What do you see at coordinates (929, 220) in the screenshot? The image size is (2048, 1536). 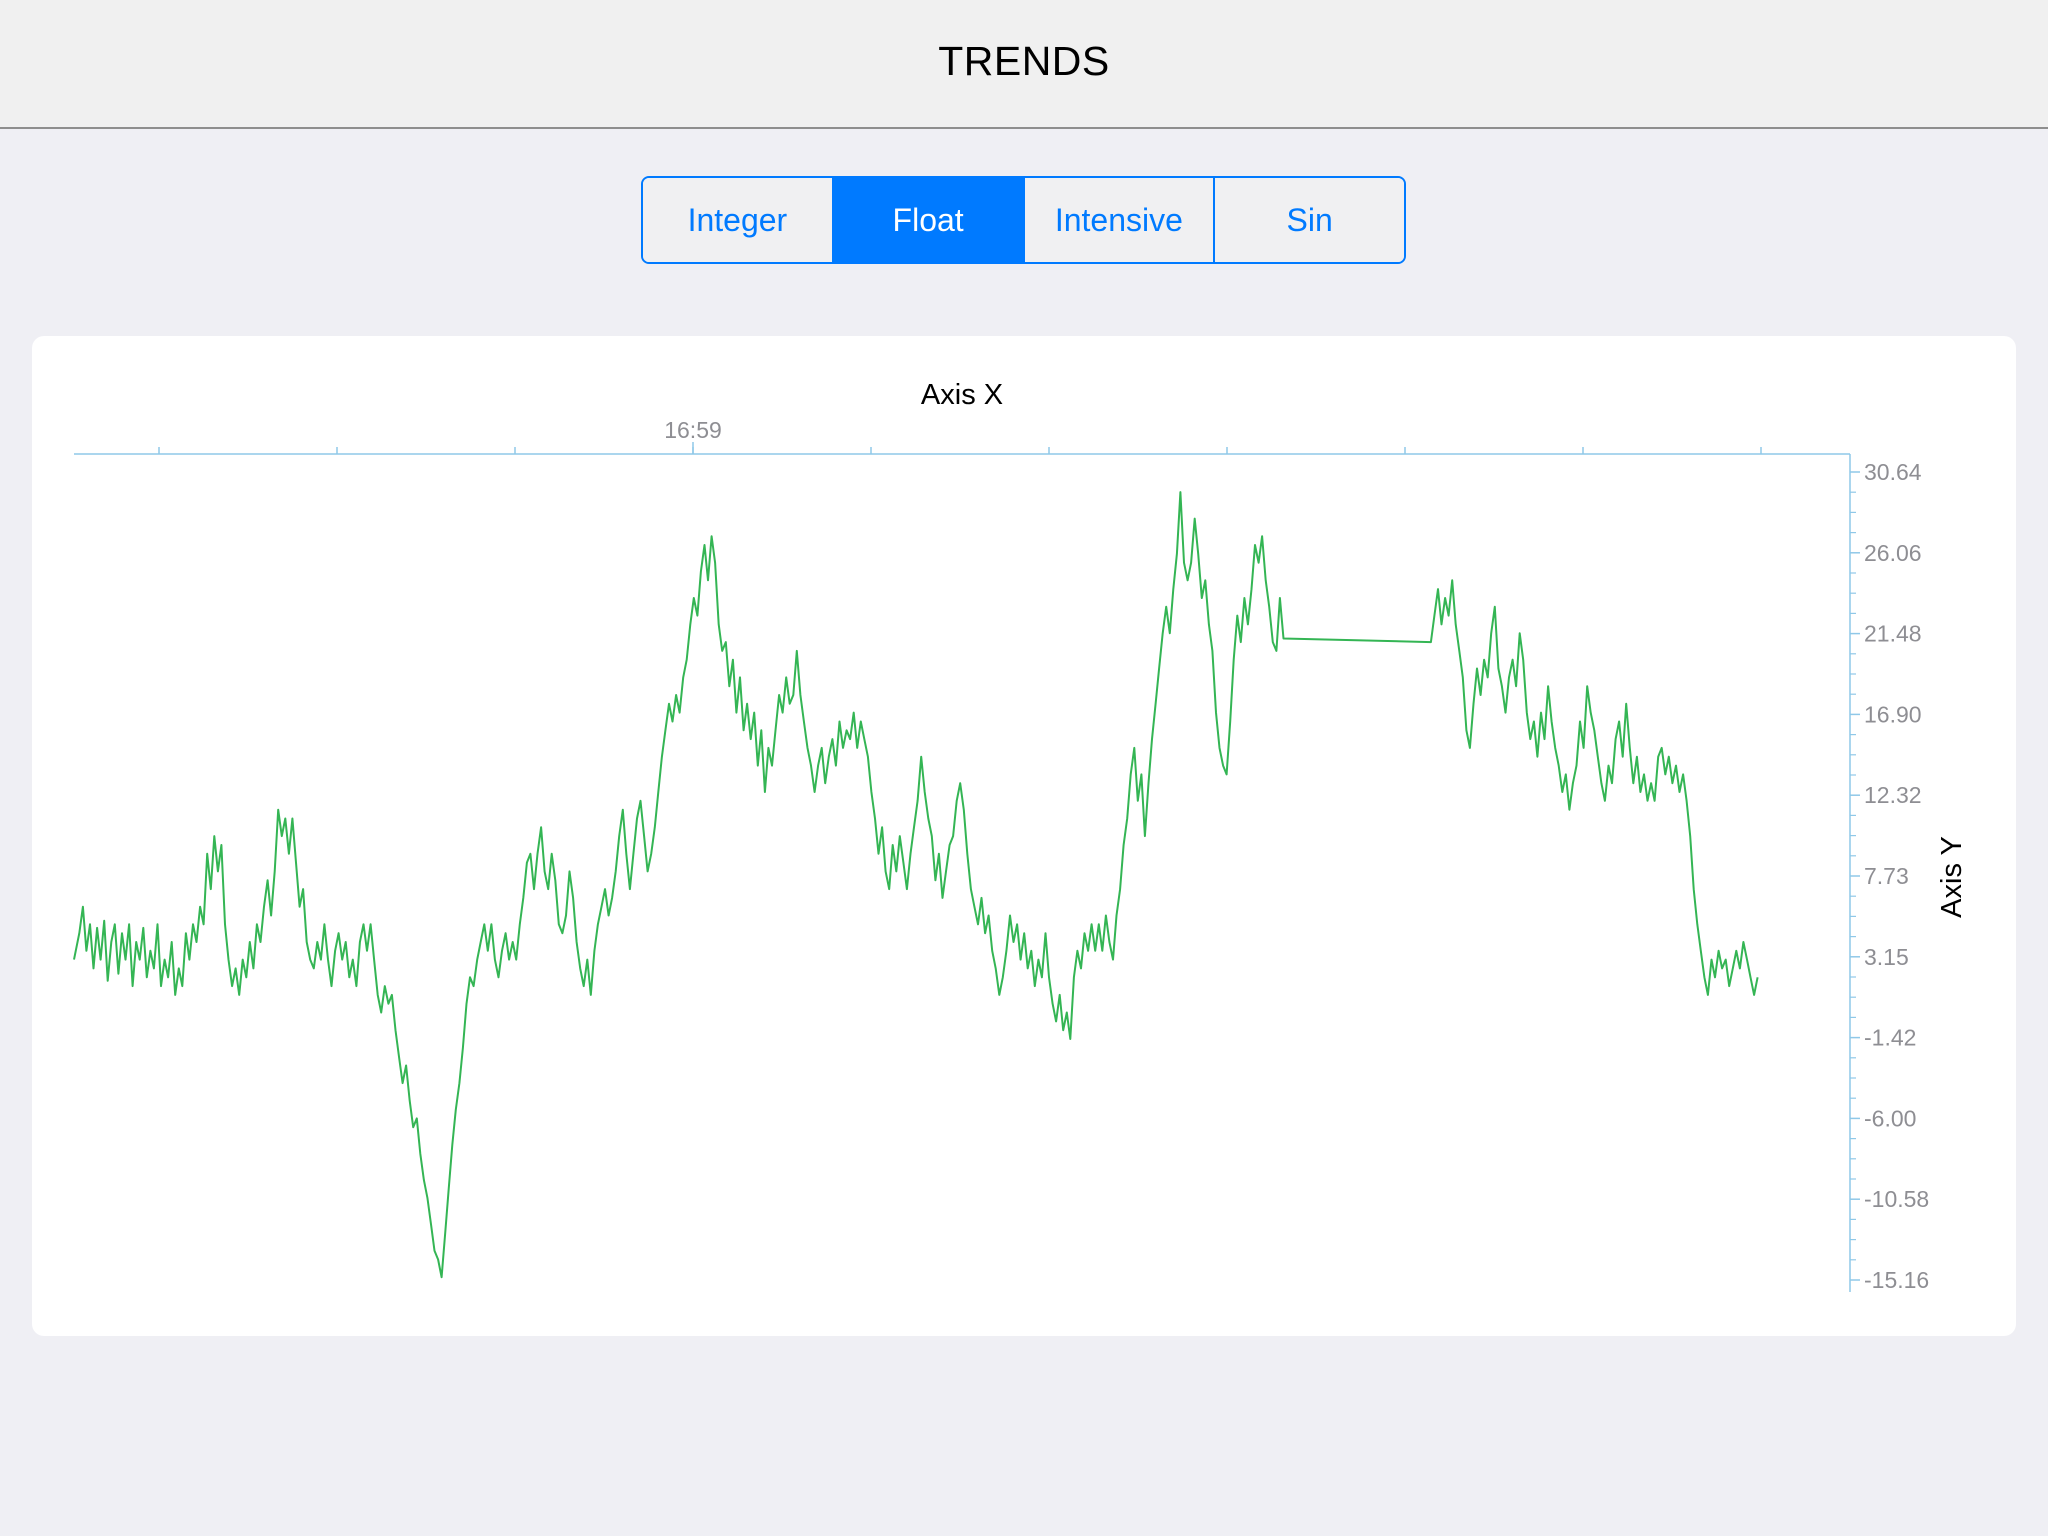 I see `segment-float: Float` at bounding box center [929, 220].